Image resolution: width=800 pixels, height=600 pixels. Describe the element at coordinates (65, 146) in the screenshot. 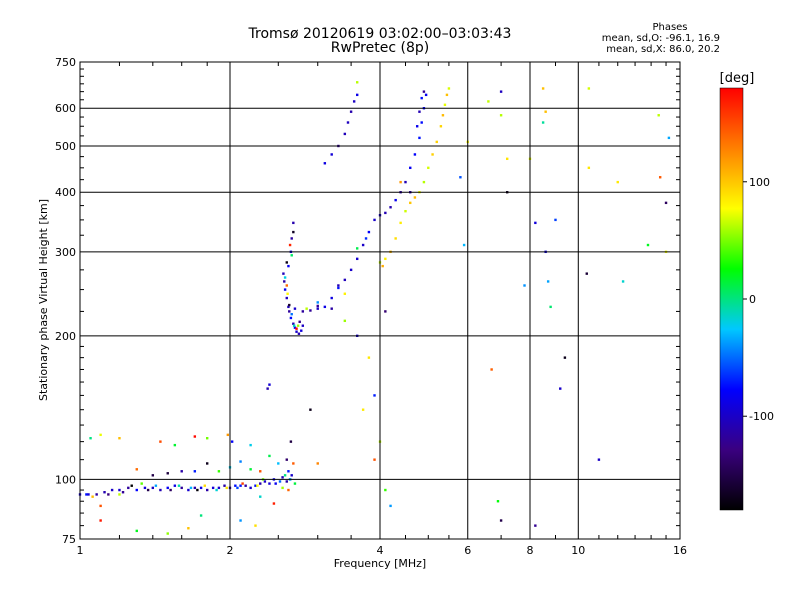

I see `y-tick-label: 500` at that location.